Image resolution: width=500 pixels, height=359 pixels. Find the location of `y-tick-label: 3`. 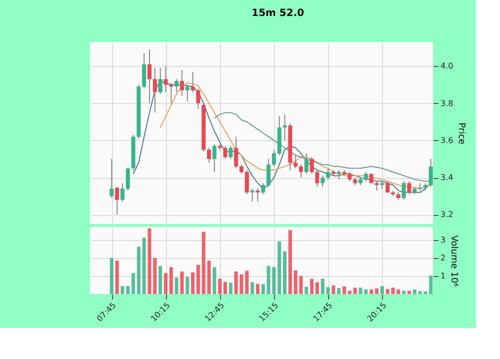

y-tick-label: 3 is located at coordinates (443, 239).